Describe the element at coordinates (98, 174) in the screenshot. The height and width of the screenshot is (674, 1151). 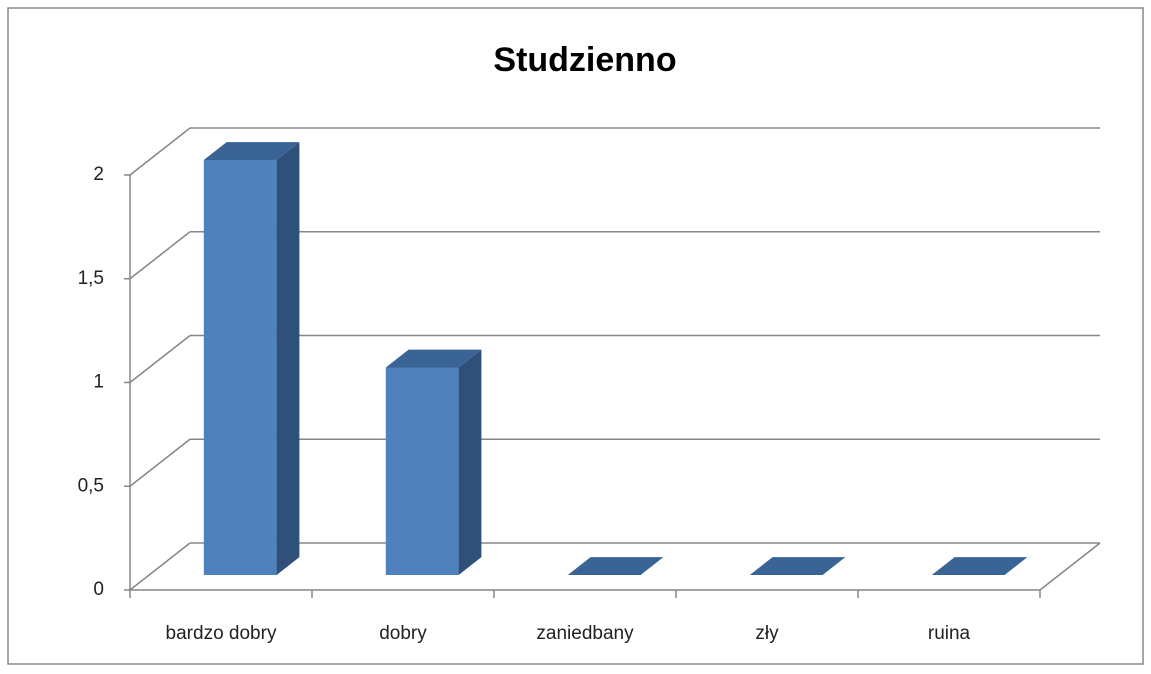
I see `y-tick-label: 2` at that location.